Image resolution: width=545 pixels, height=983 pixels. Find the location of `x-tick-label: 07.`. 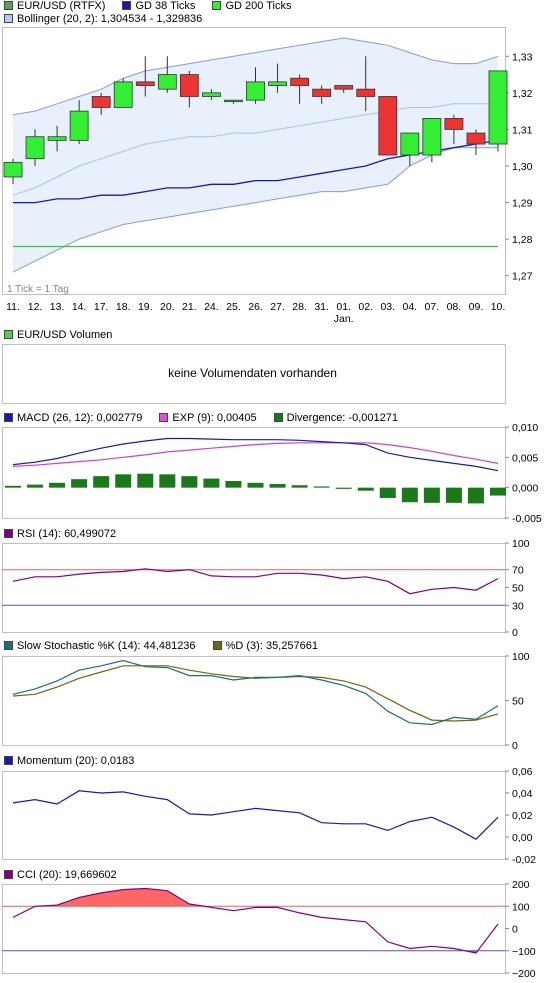

x-tick-label: 07. is located at coordinates (432, 307).